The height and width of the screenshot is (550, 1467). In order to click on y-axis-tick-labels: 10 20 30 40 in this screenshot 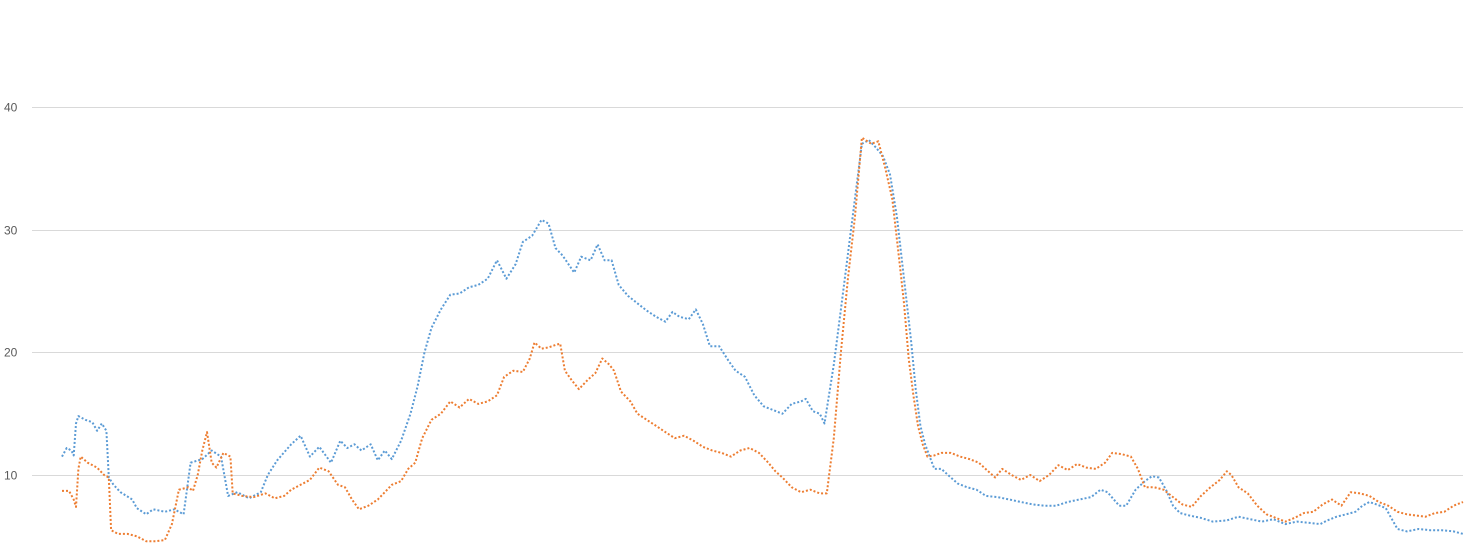, I will do `click(11, 292)`.